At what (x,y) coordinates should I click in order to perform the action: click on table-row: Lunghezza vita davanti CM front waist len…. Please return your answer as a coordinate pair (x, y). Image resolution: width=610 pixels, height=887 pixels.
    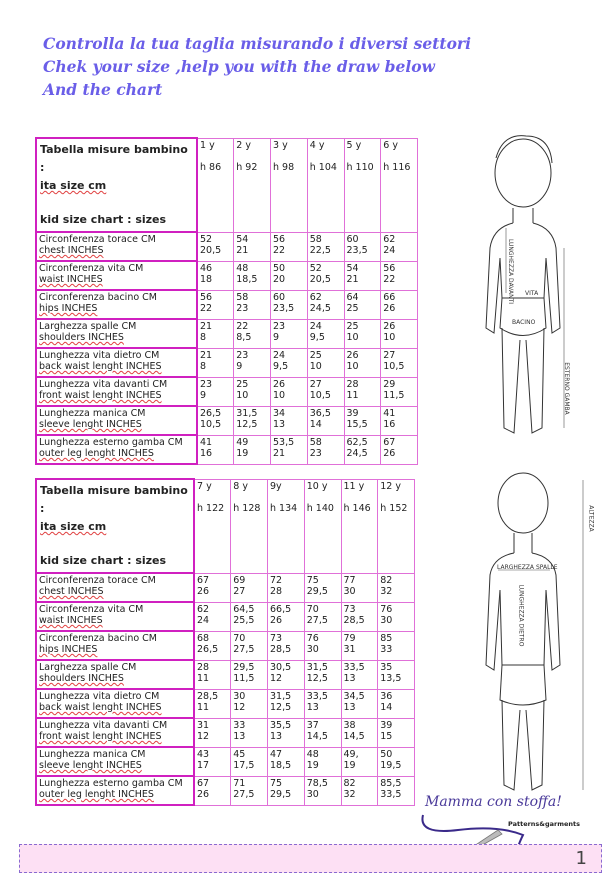
    Looking at the image, I should click on (226, 391).